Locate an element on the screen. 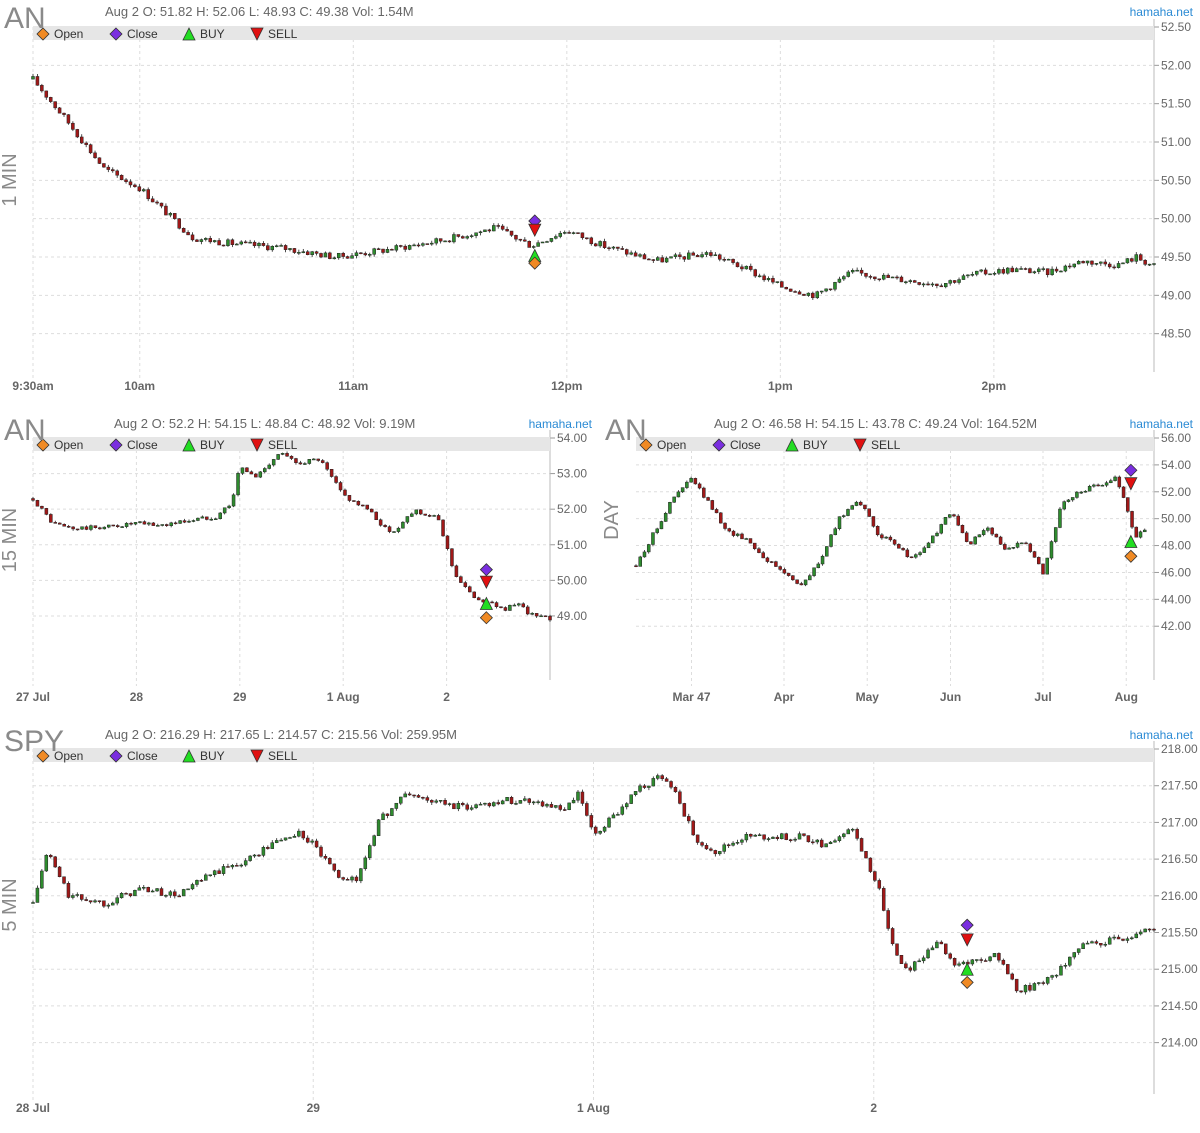 Image resolution: width=1200 pixels, height=1133 pixels. symbol-label: SPY is located at coordinates (34, 741).